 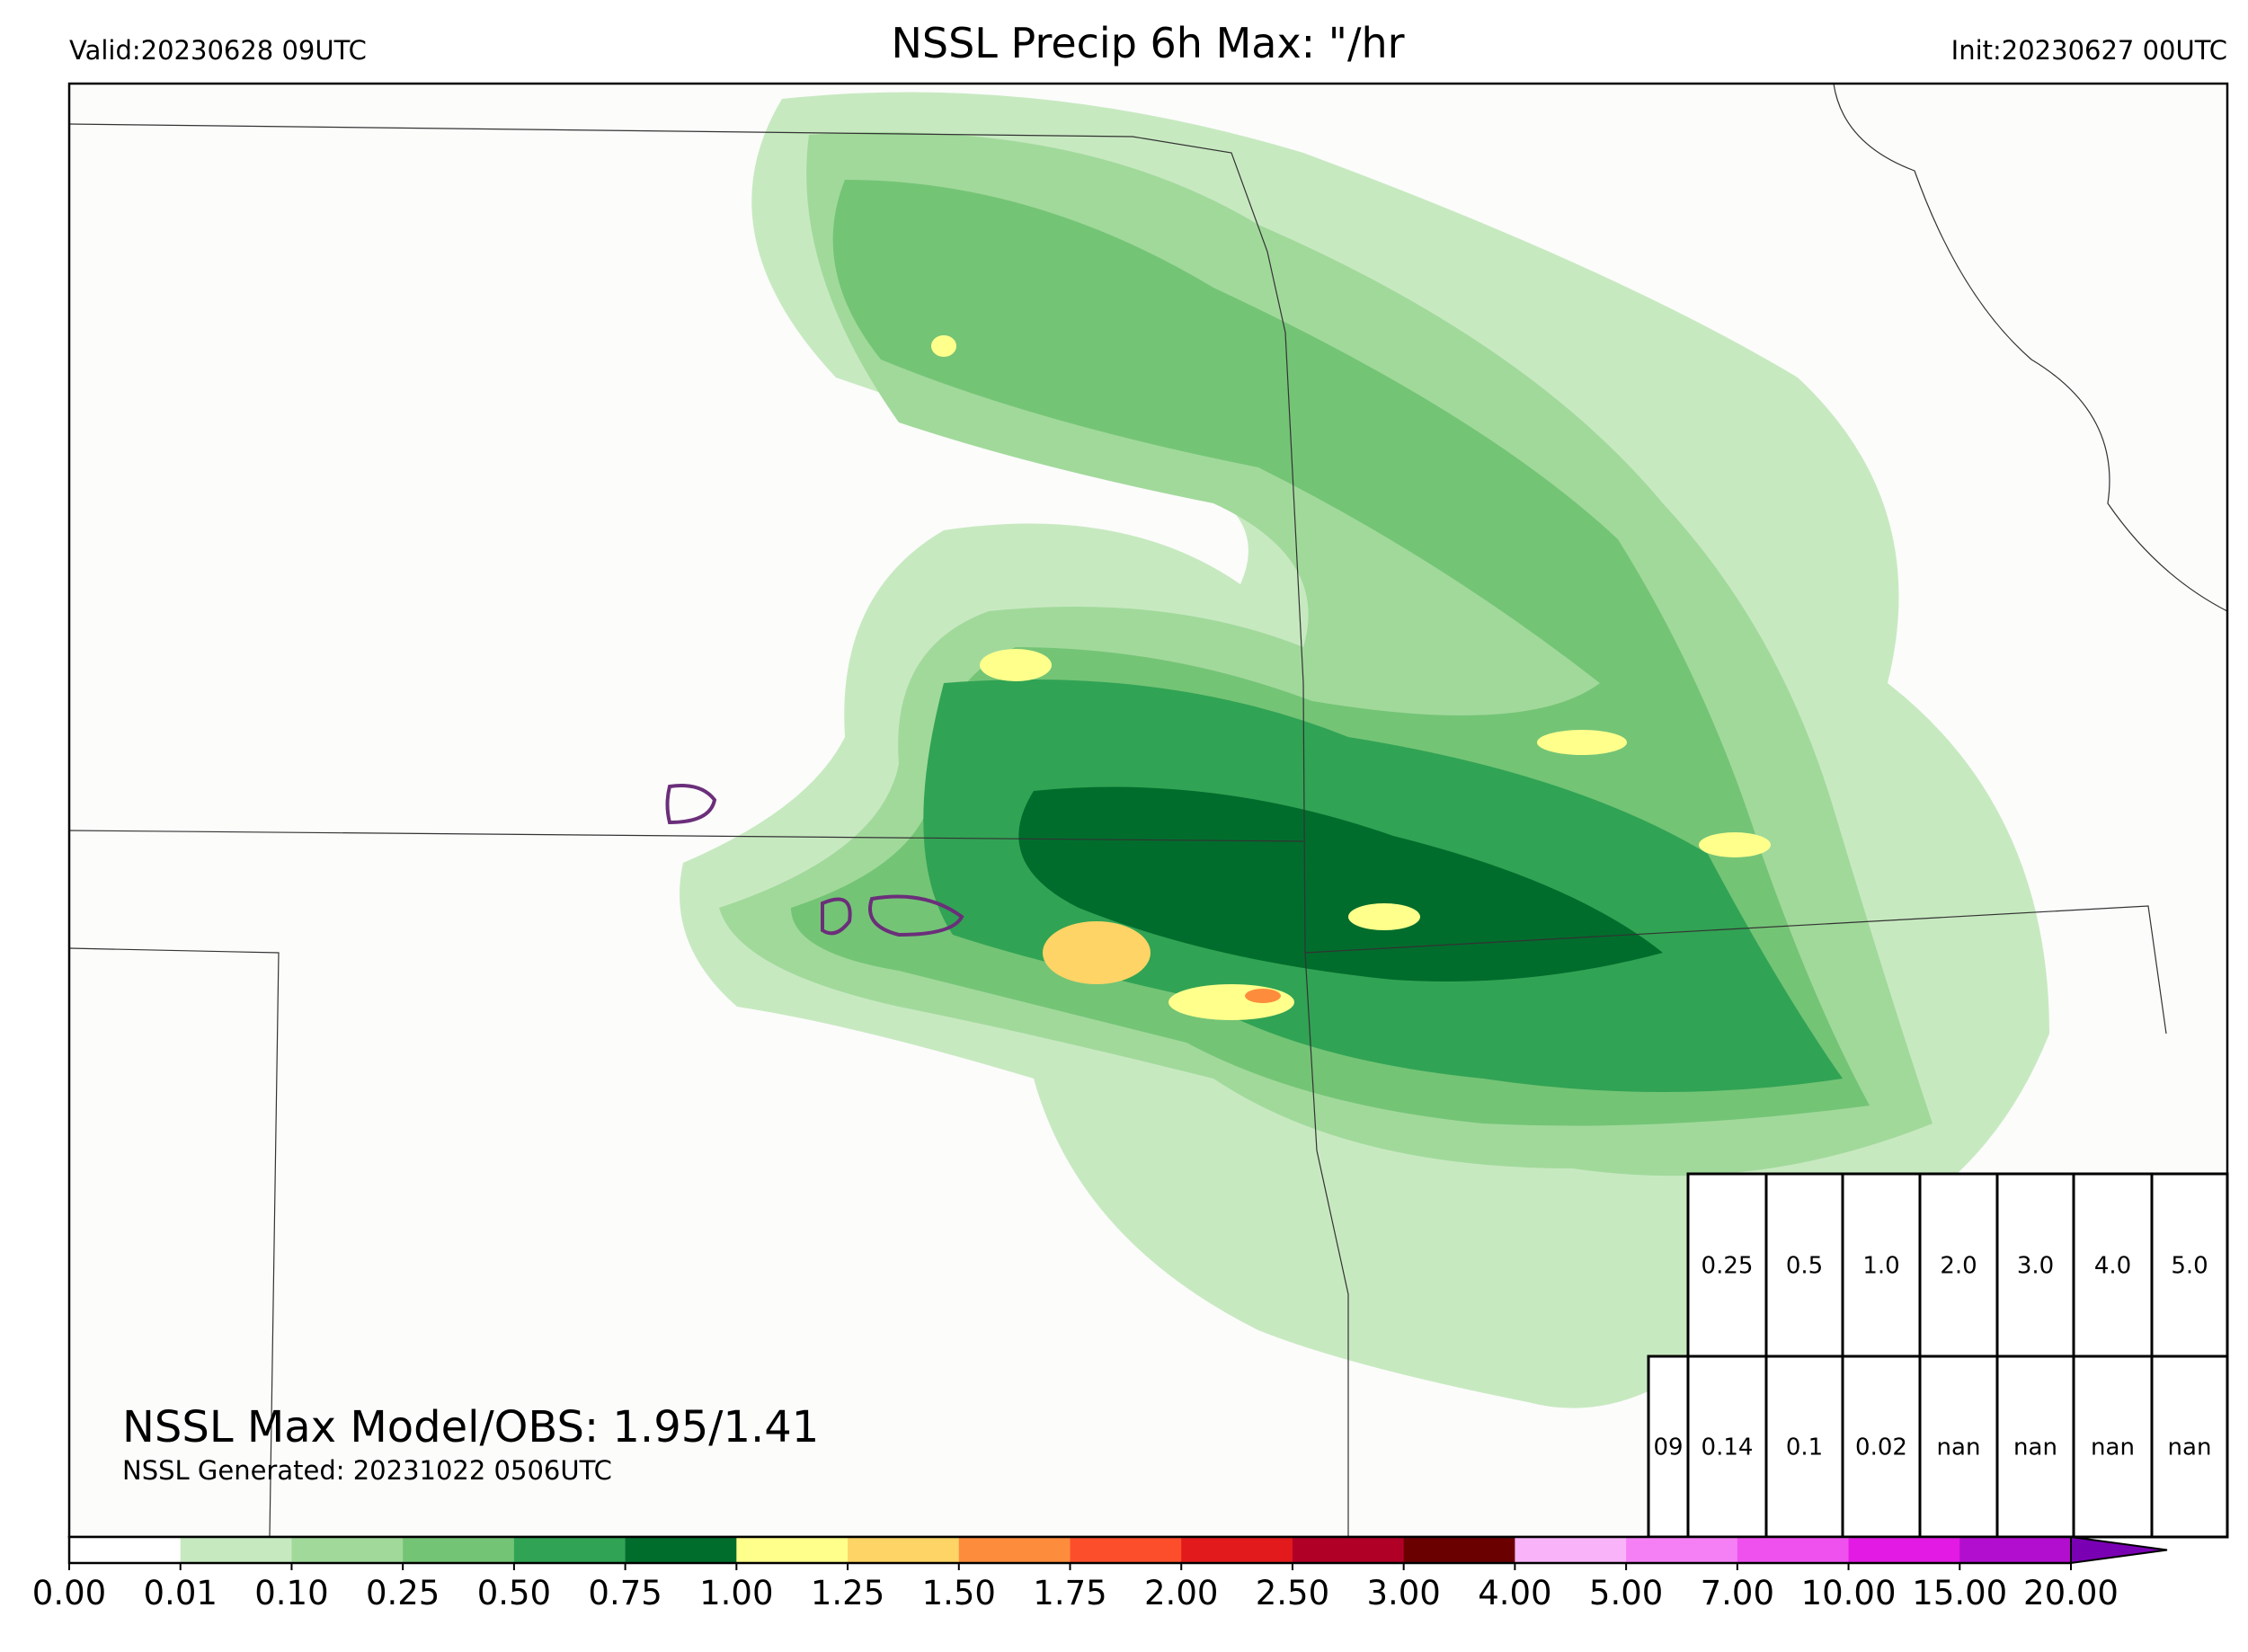 What do you see at coordinates (1181, 1593) in the screenshot?
I see `colorbar-label: 2.00` at bounding box center [1181, 1593].